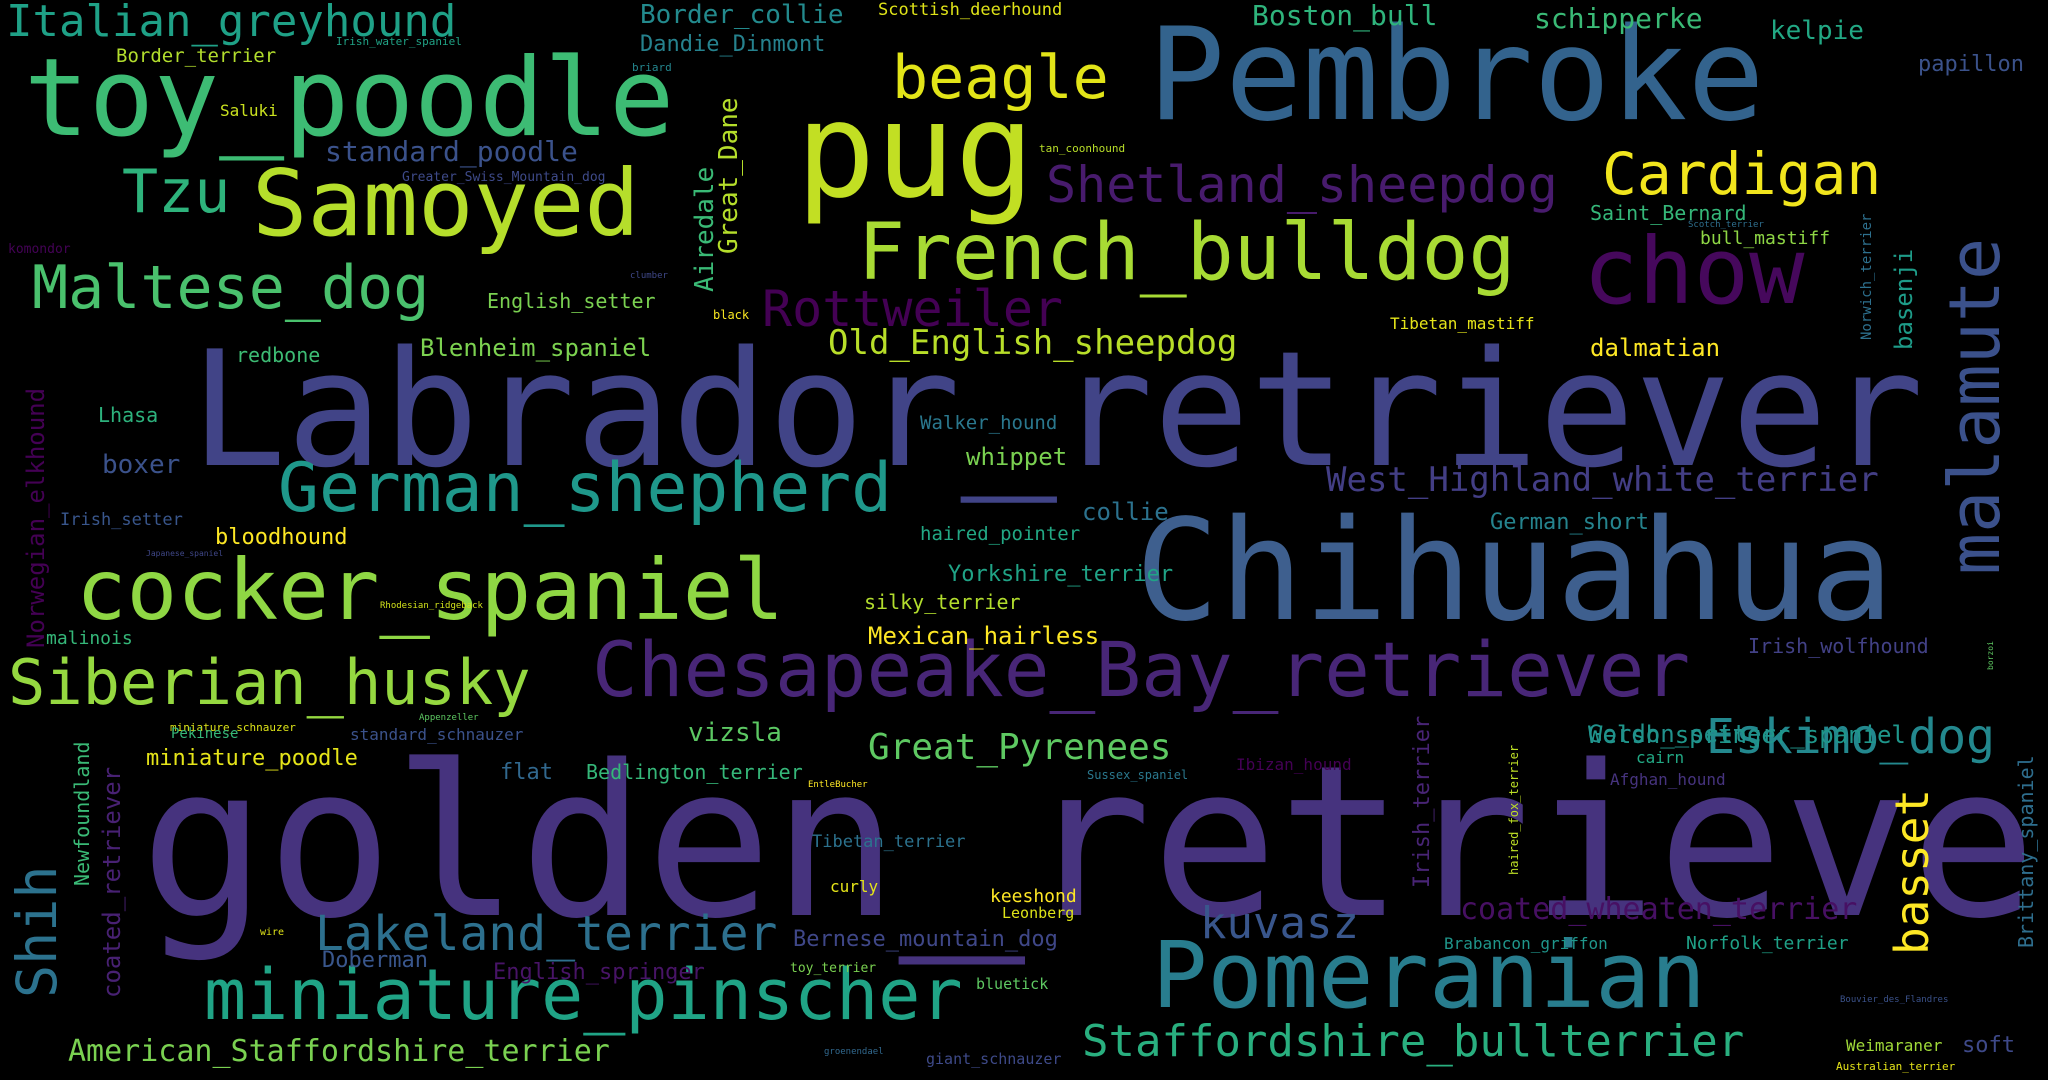 The width and height of the screenshot is (2048, 1080). Describe the element at coordinates (1462, 323) in the screenshot. I see `word: Tibetan_mastiff` at that location.